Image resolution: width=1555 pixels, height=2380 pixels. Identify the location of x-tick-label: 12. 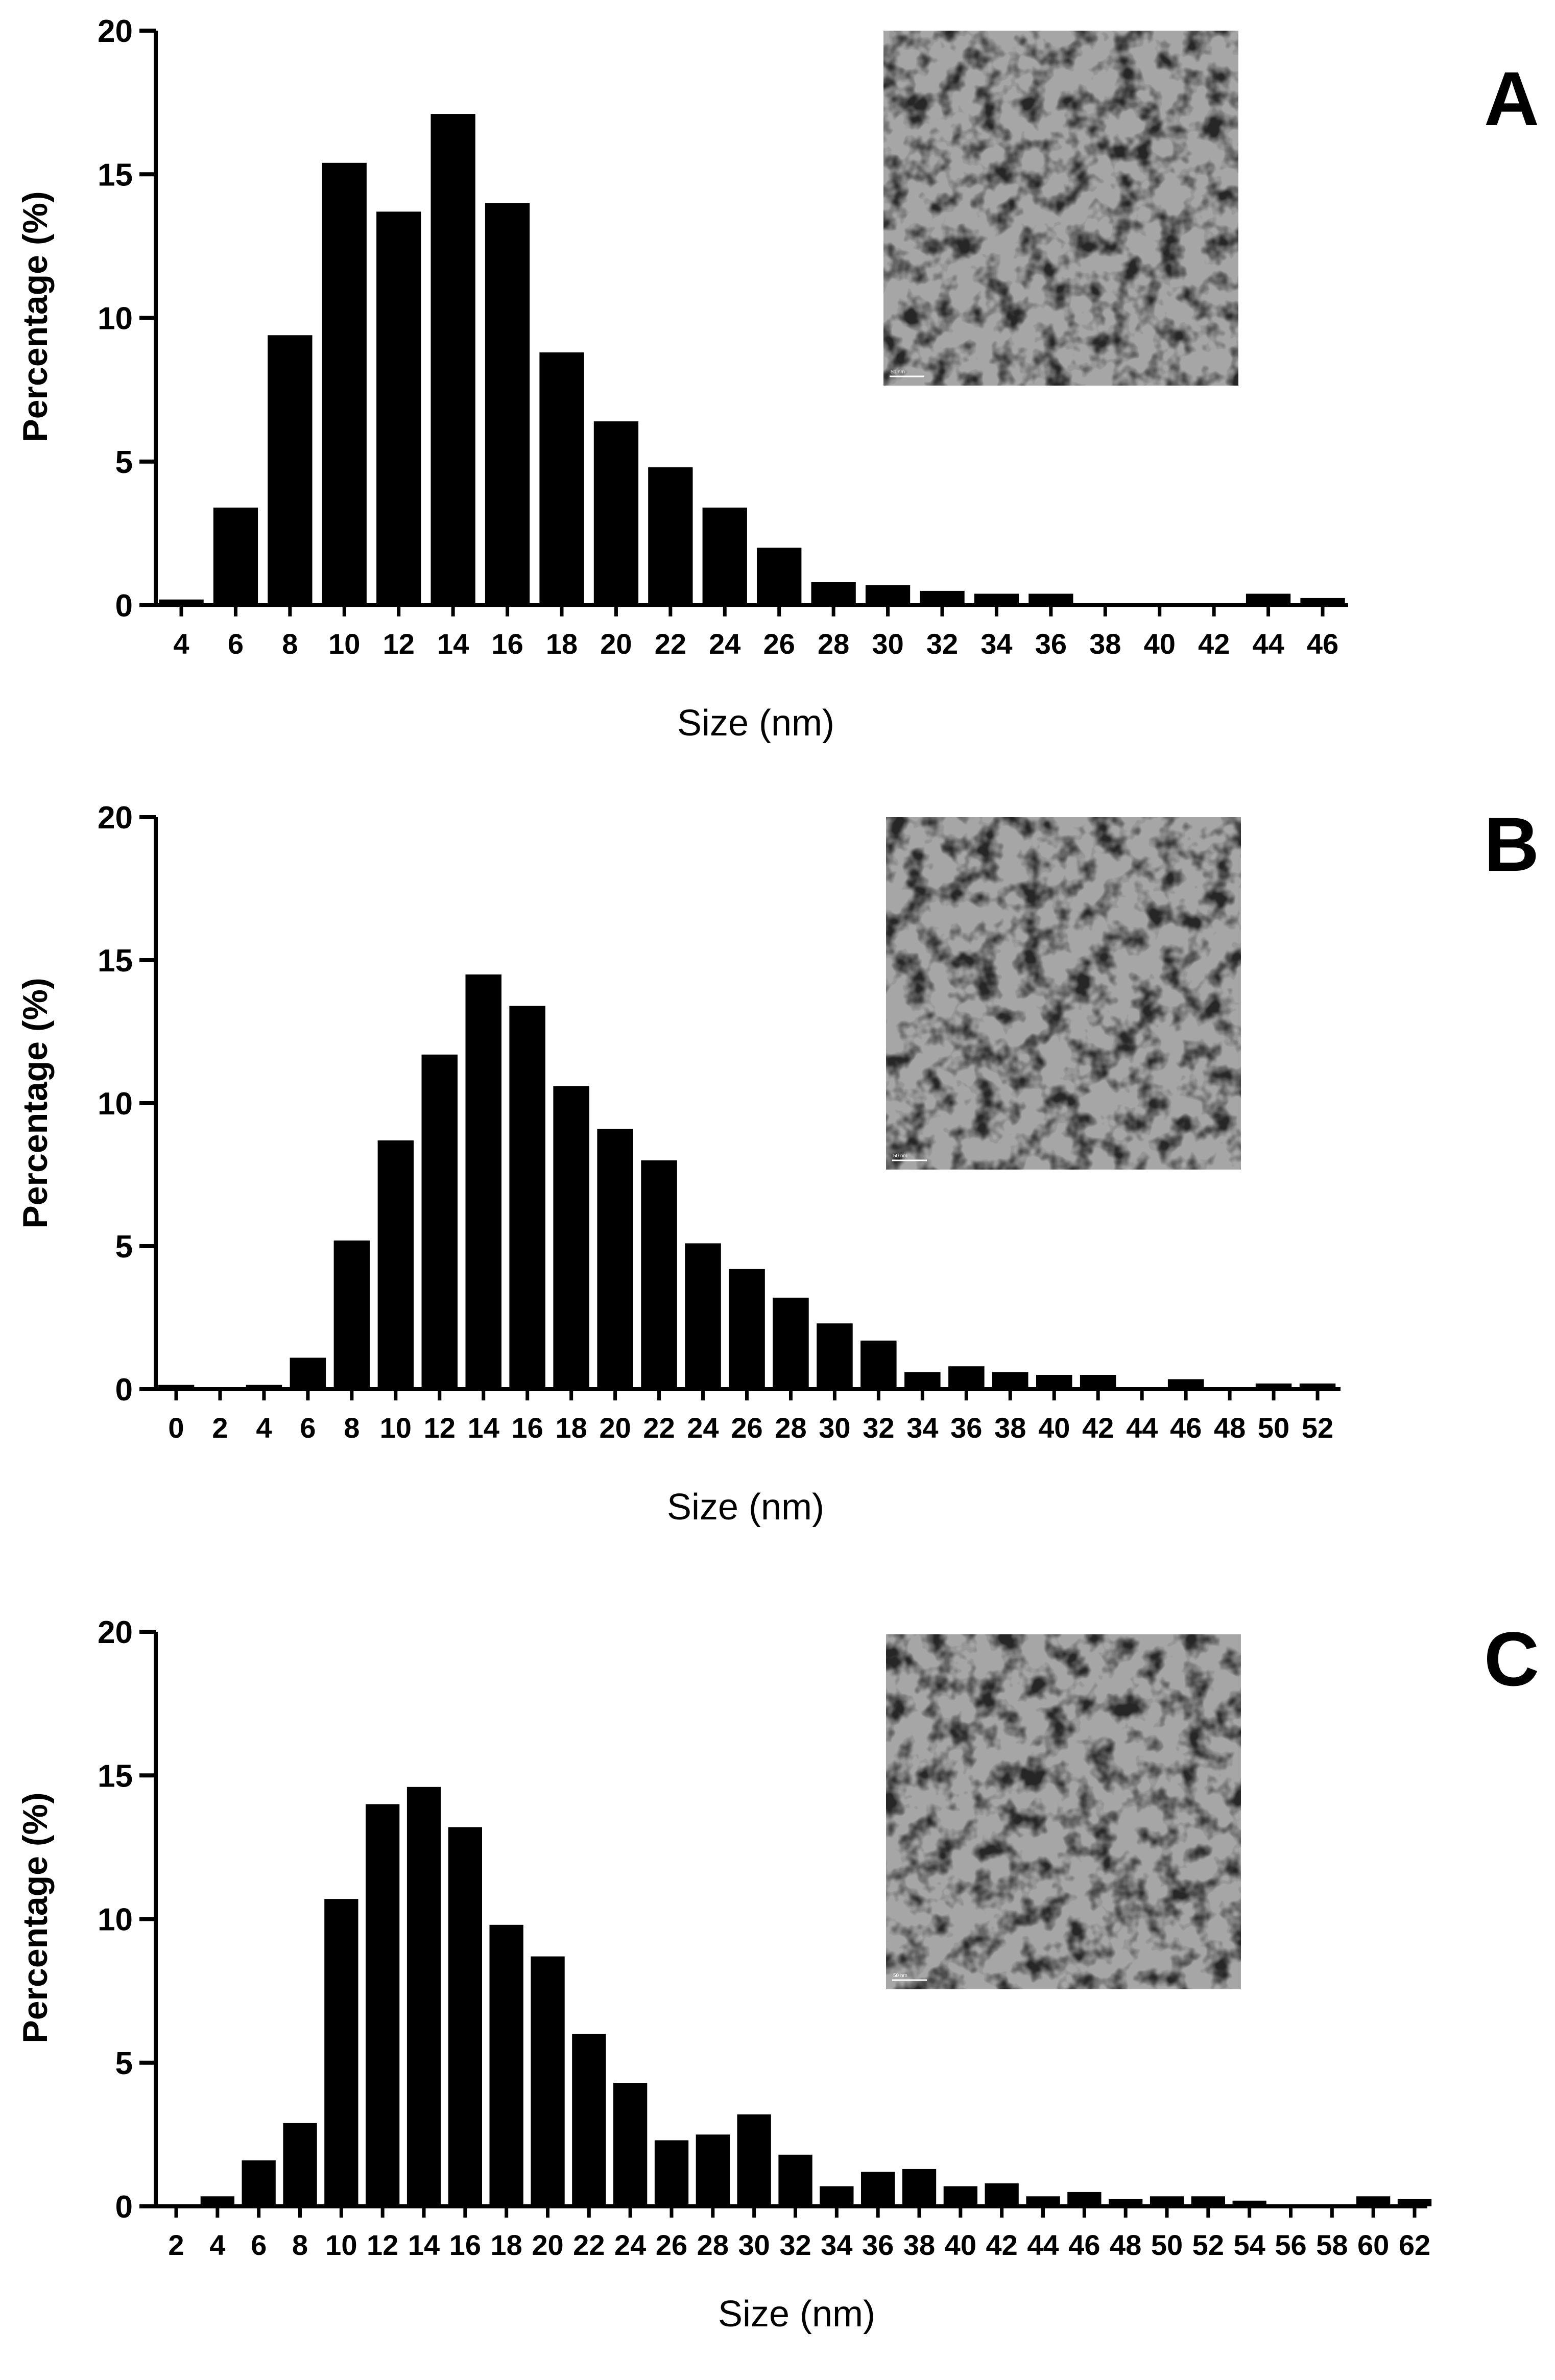
(399, 644).